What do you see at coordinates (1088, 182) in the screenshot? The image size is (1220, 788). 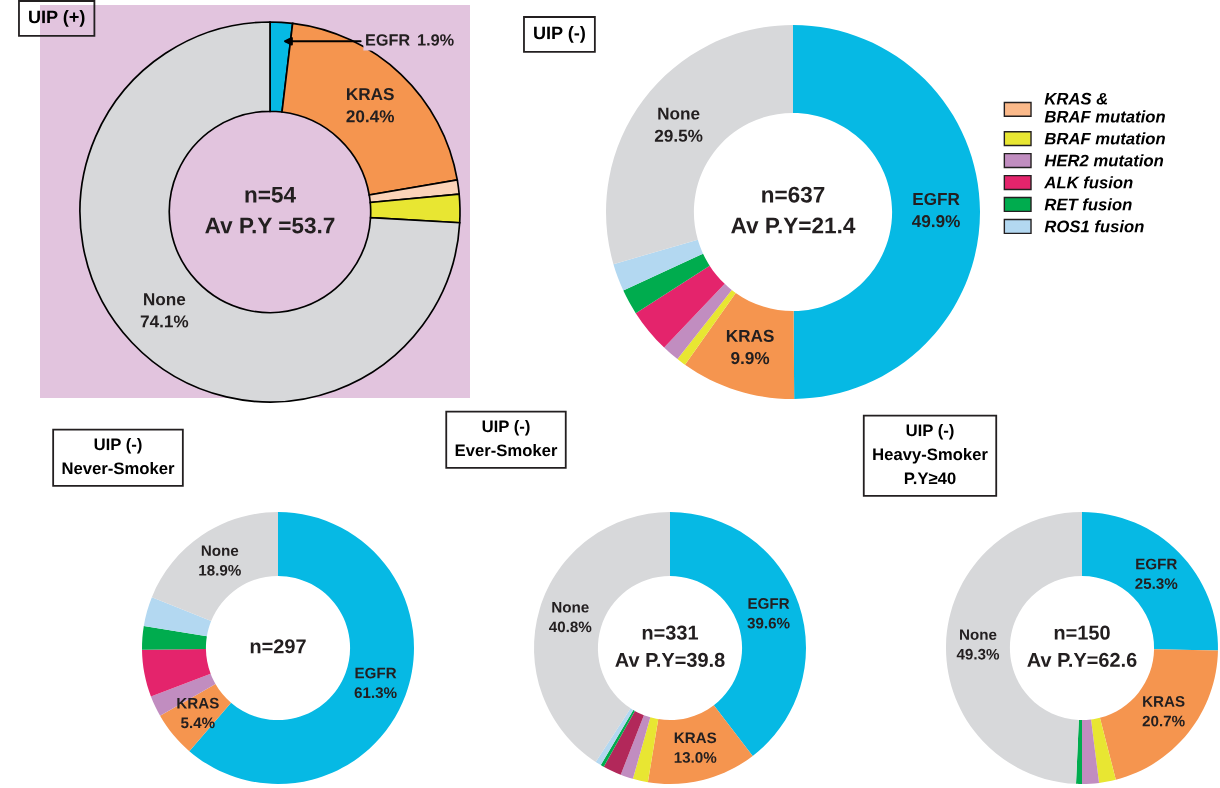 I see `legend-label: ALK fusion` at bounding box center [1088, 182].